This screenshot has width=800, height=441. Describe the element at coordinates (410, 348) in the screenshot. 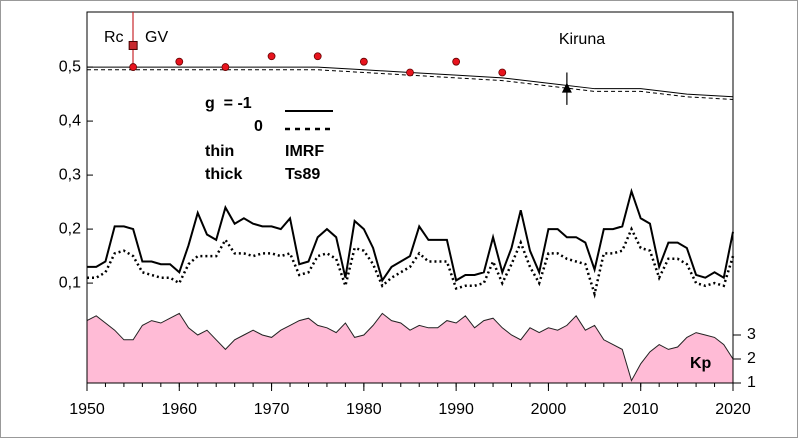

I see `kp-area` at that location.